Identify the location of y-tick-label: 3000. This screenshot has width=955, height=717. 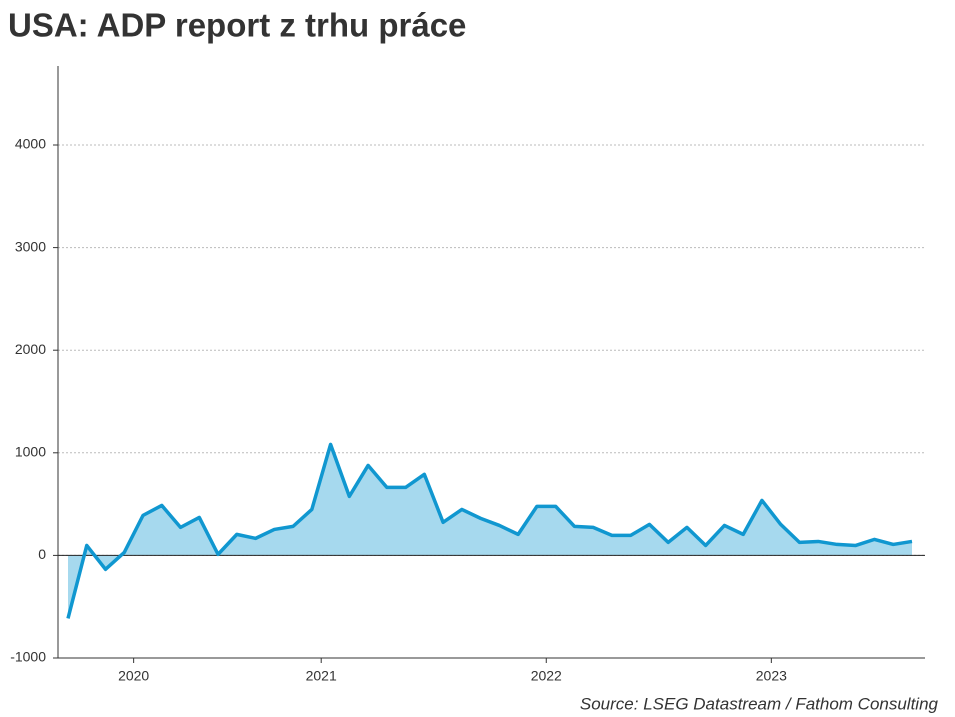
(30, 246).